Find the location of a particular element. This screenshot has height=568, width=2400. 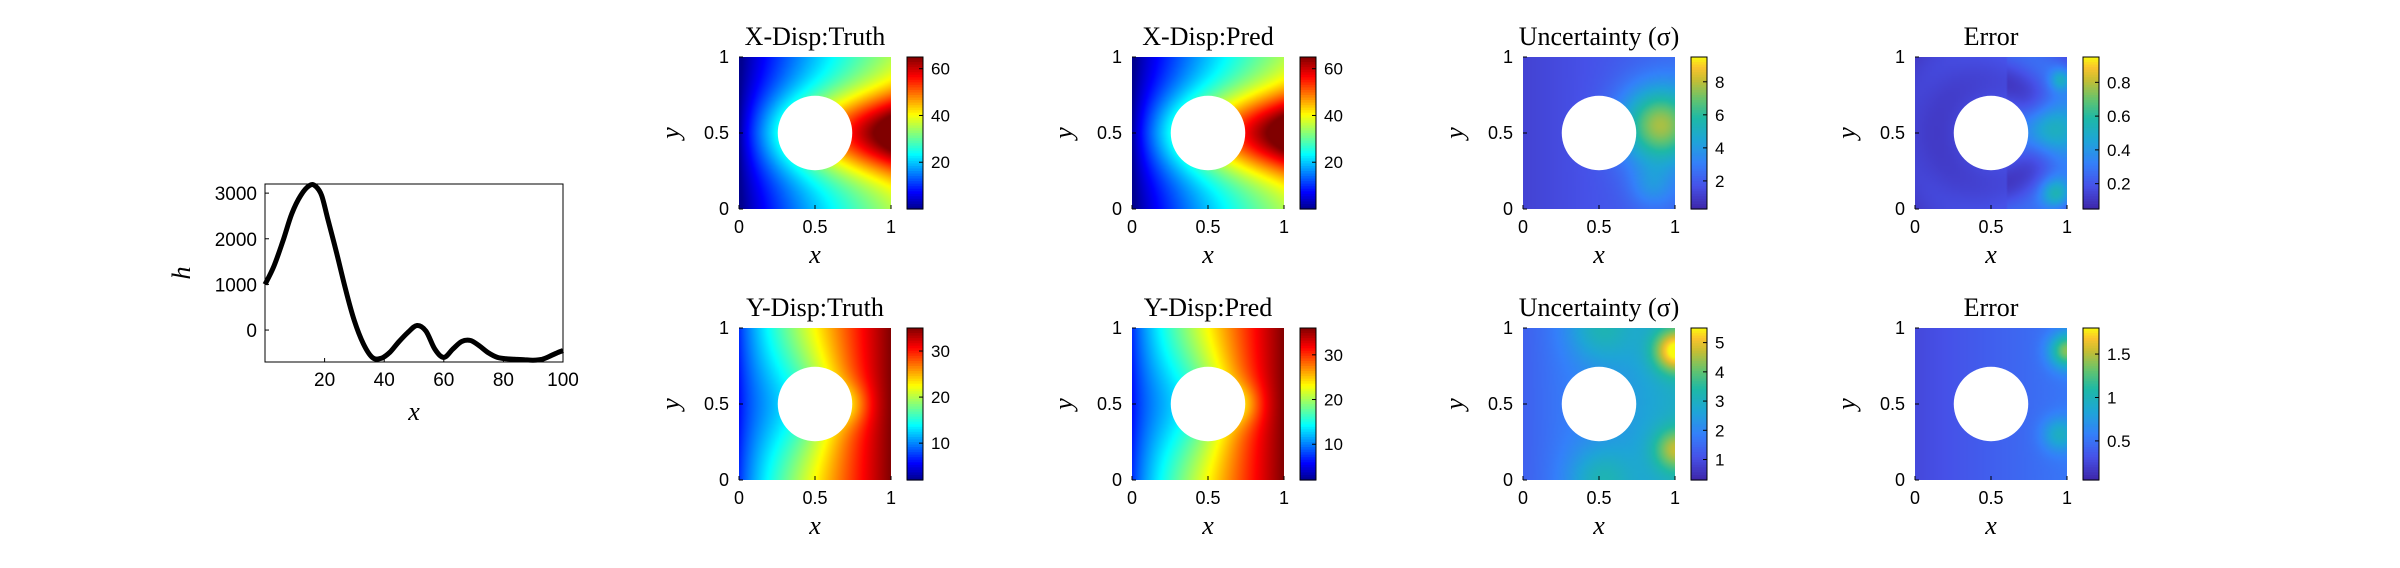

colorbar-tick-label: 20 is located at coordinates (940, 162).